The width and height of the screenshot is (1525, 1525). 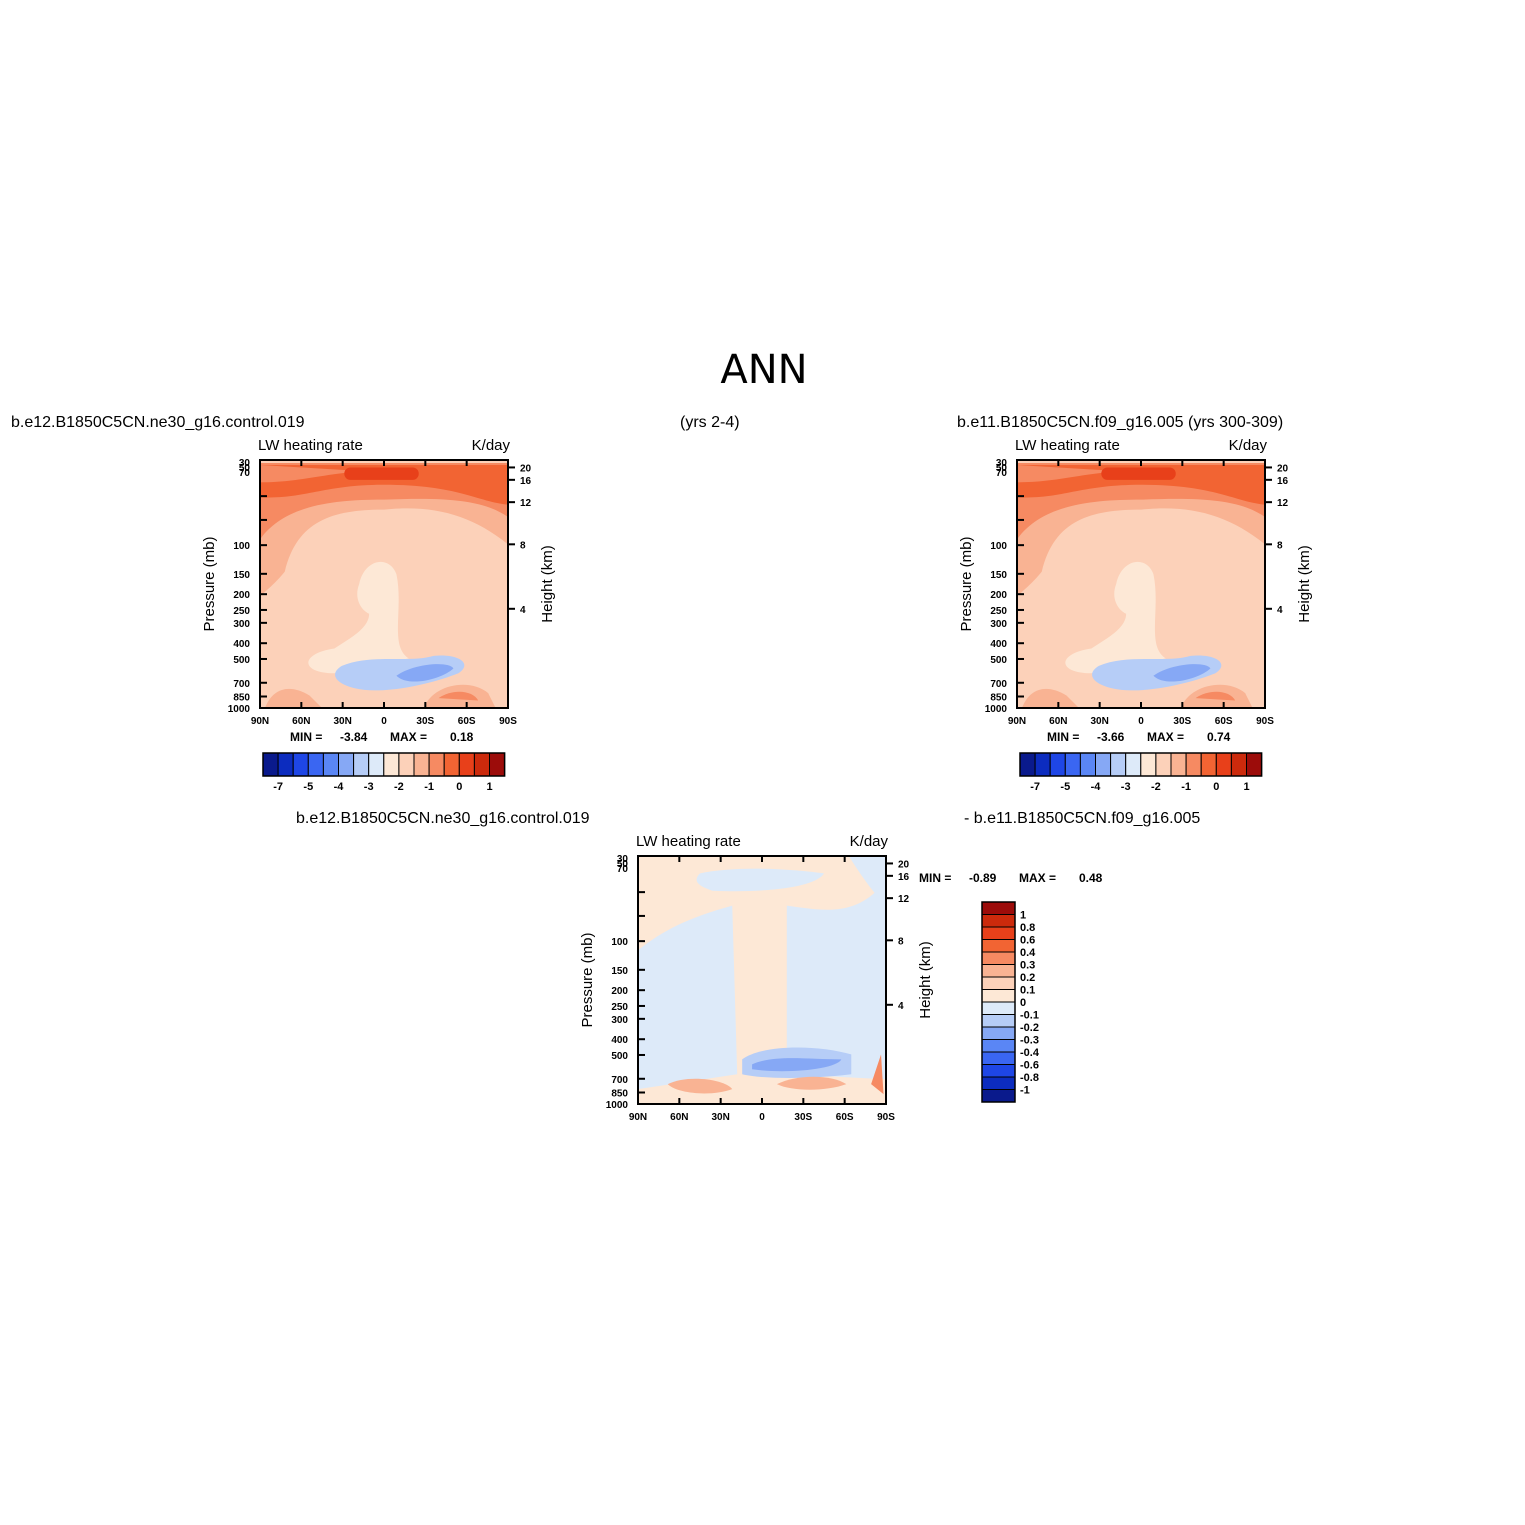 I want to click on stat-max-value: 0.74, so click(x=1219, y=737).